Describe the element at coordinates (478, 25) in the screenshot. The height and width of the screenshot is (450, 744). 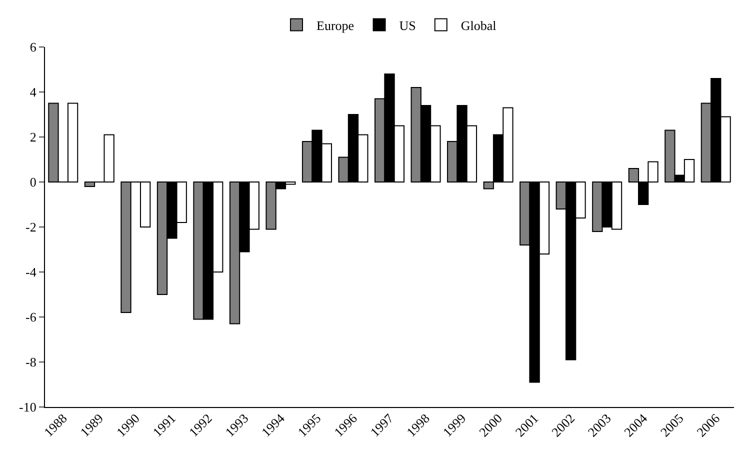
I see `legend-label: Global` at that location.